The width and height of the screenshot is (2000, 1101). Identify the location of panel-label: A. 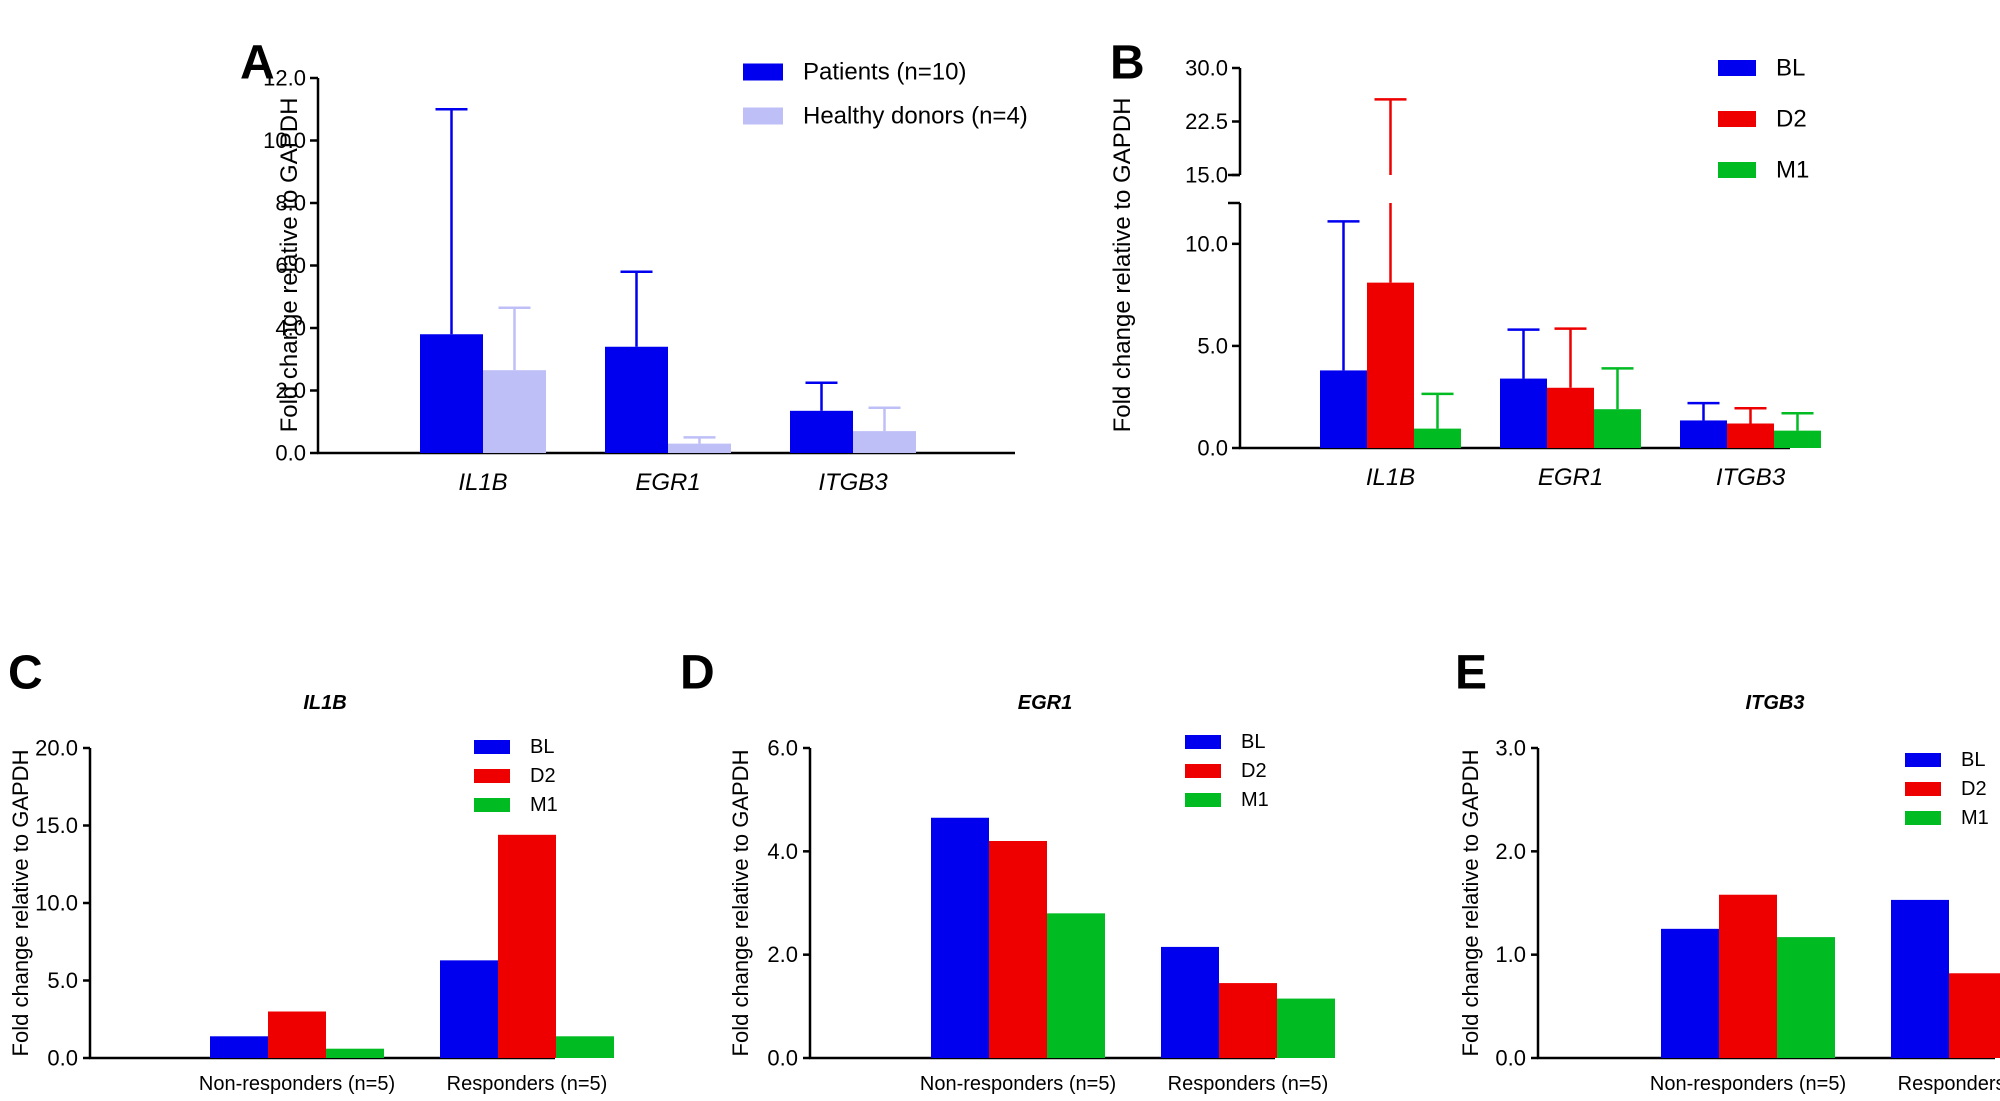
(257, 63).